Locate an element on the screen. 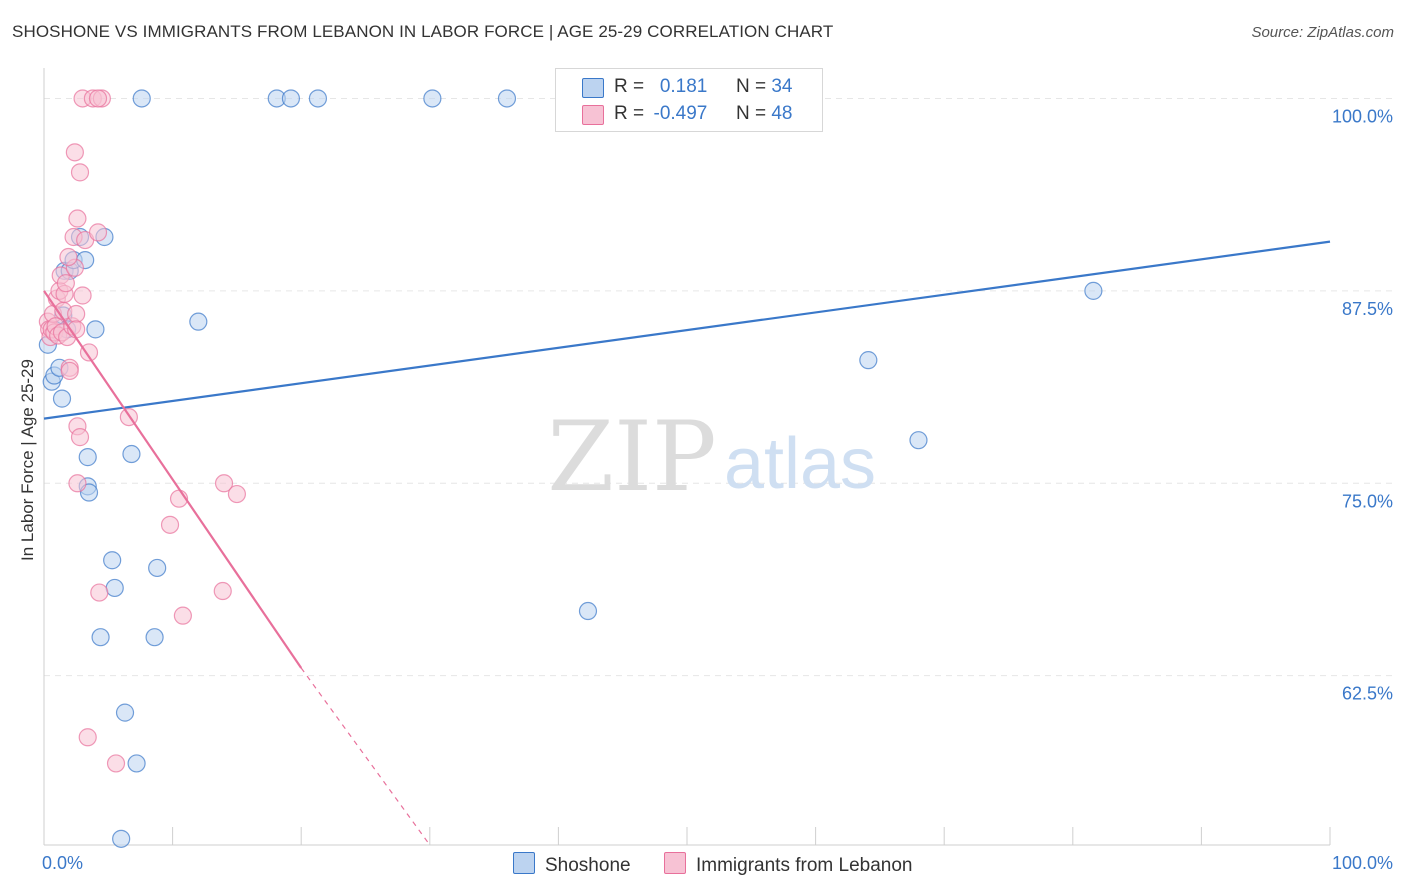  lebanon-legend-swatch is located at coordinates (675, 863).